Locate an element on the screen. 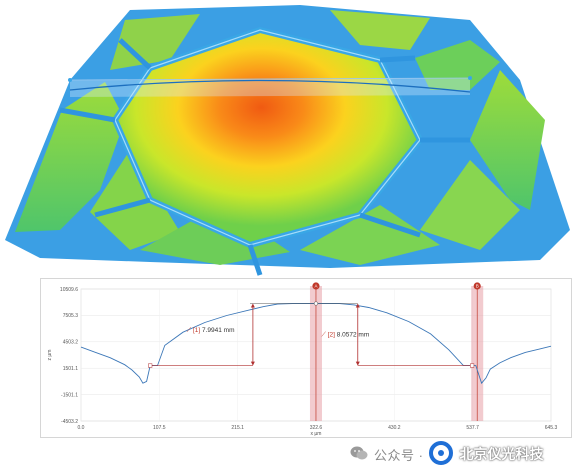 The image size is (574, 475). x-tick-label: 645.3 is located at coordinates (551, 428).